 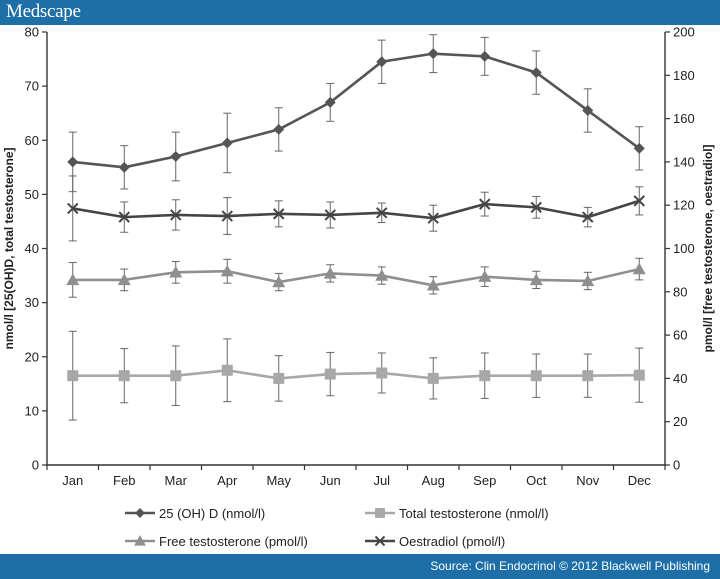 What do you see at coordinates (680, 378) in the screenshot?
I see `y2-tick-label: 40` at bounding box center [680, 378].